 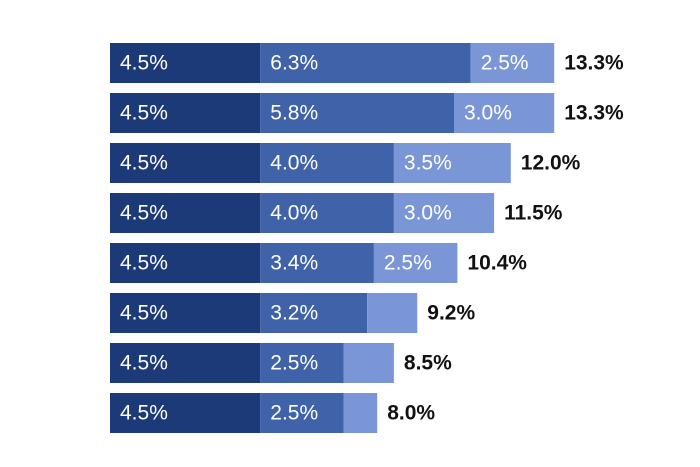 What do you see at coordinates (185, 113) in the screenshot?
I see `bar-segment-row2-series1` at bounding box center [185, 113].